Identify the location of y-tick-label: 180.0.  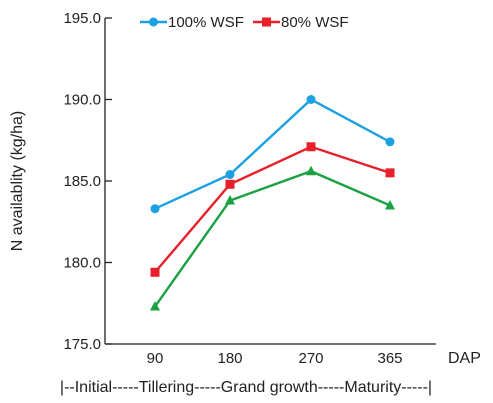
(82, 263).